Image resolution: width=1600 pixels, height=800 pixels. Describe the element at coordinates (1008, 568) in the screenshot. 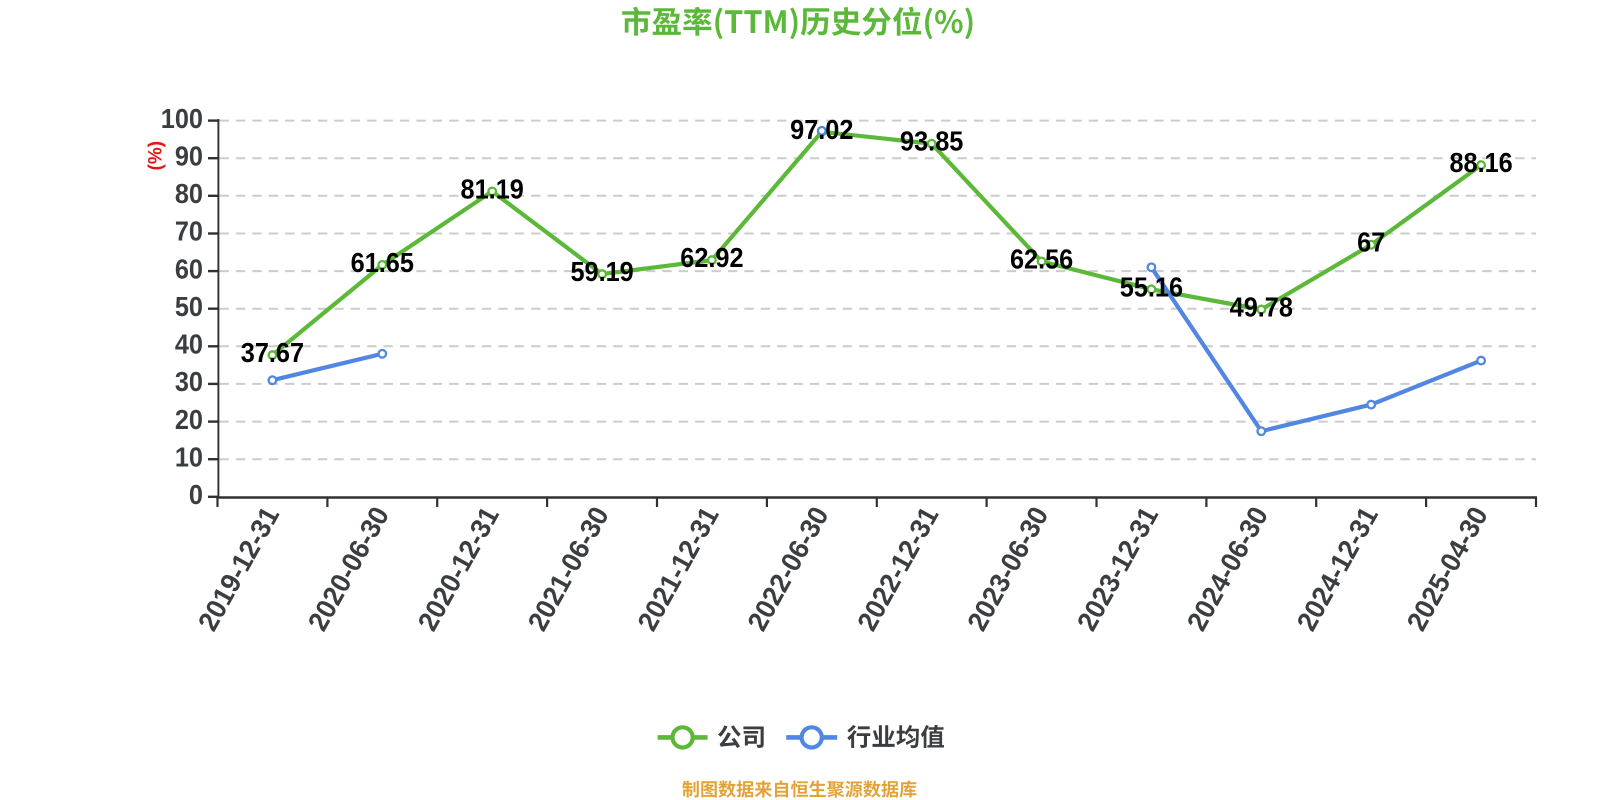

I see `svg-text: 2023-06-30` at that location.